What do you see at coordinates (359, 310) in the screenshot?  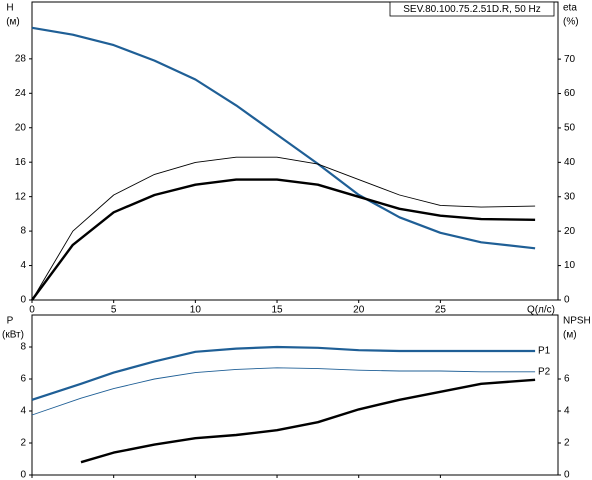 I see `x-tick-label: 20` at bounding box center [359, 310].